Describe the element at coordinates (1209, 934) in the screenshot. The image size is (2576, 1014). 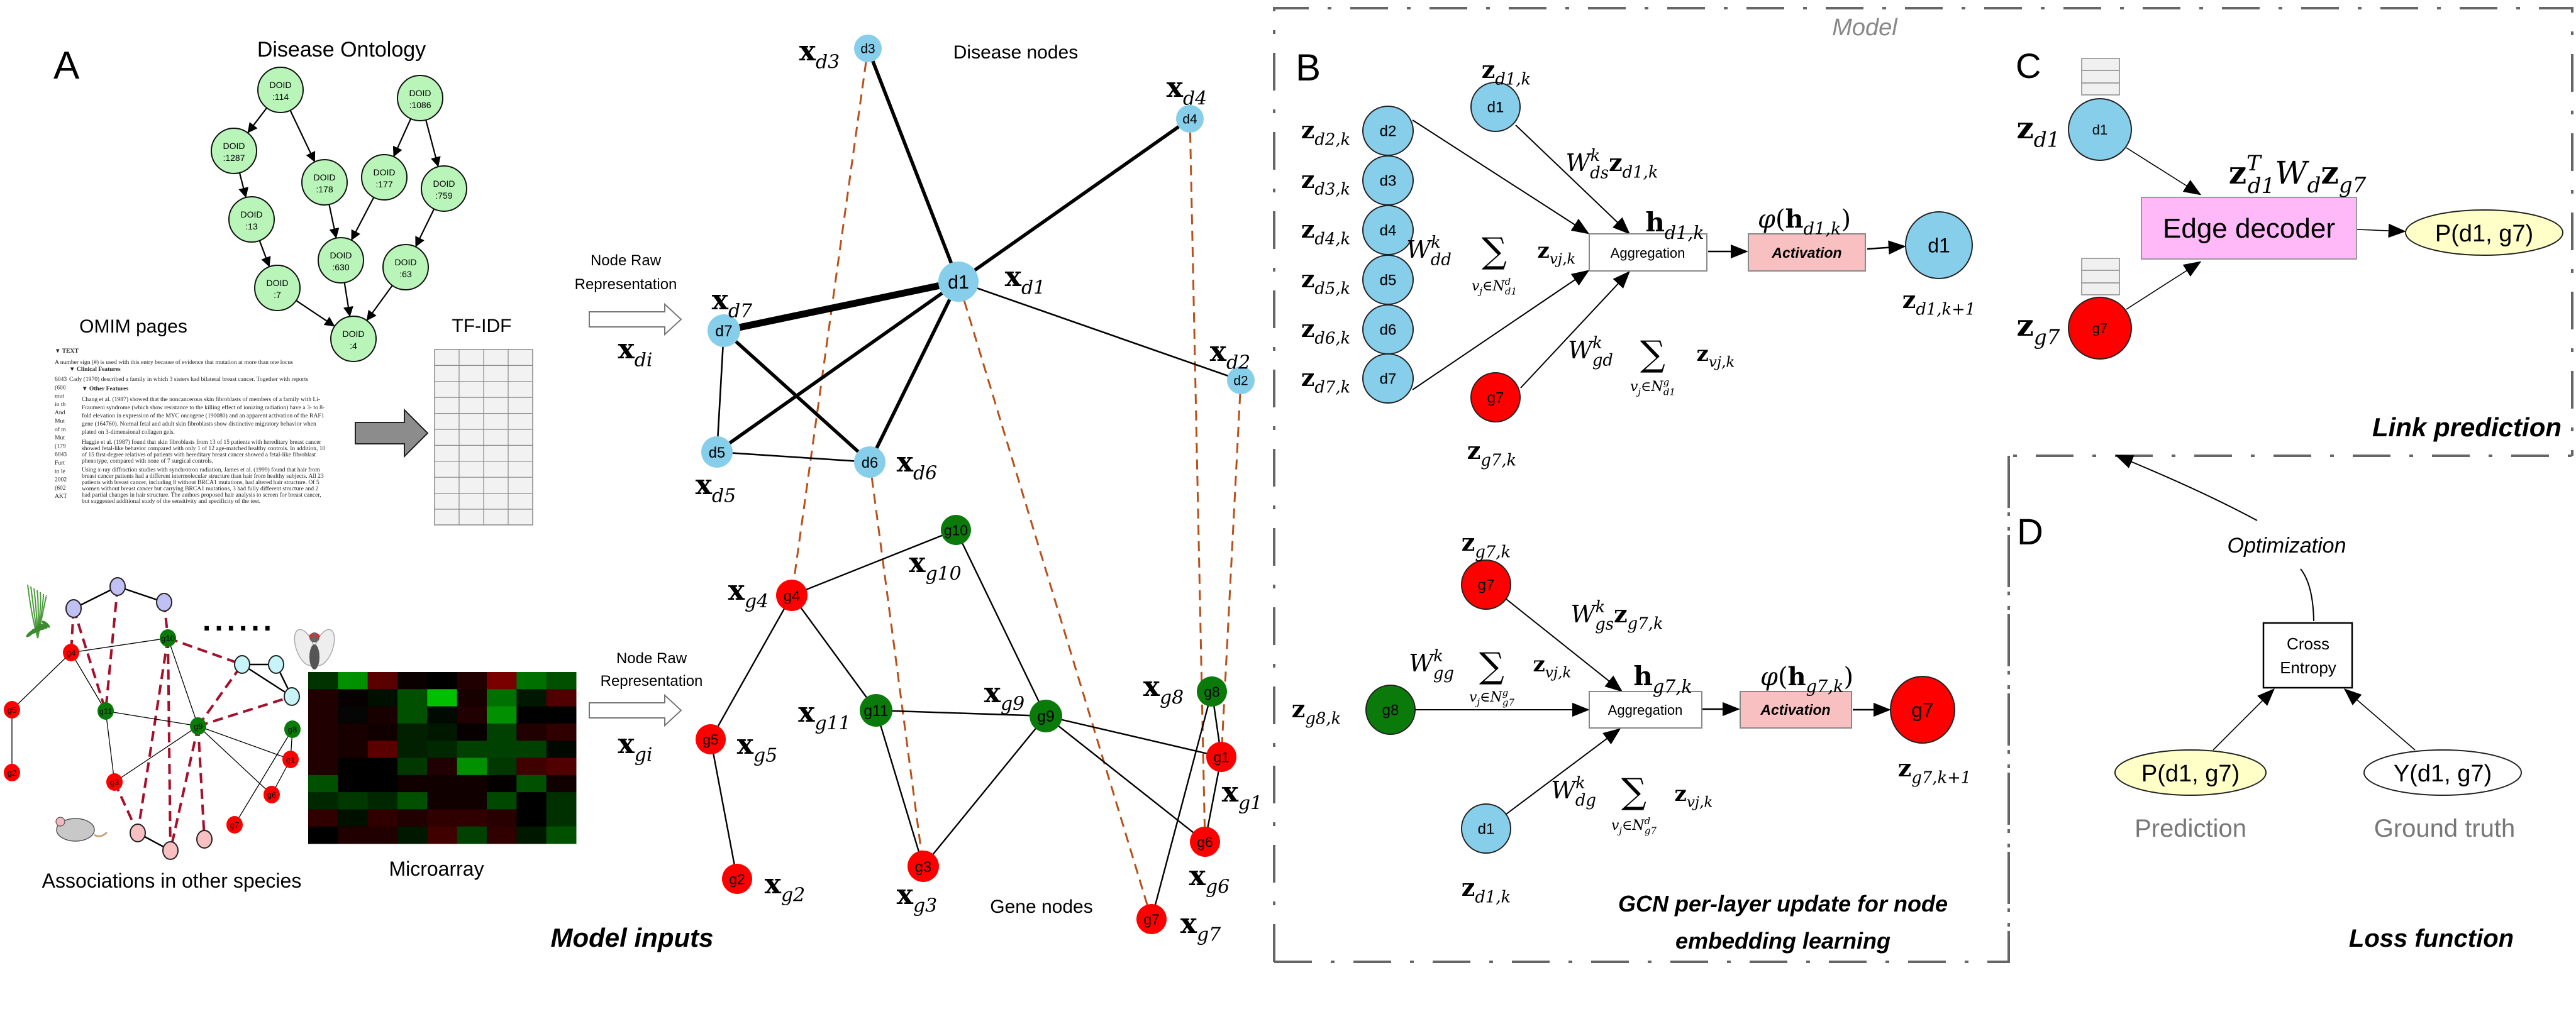
I see `feature-label-g7-part: g7` at that location.